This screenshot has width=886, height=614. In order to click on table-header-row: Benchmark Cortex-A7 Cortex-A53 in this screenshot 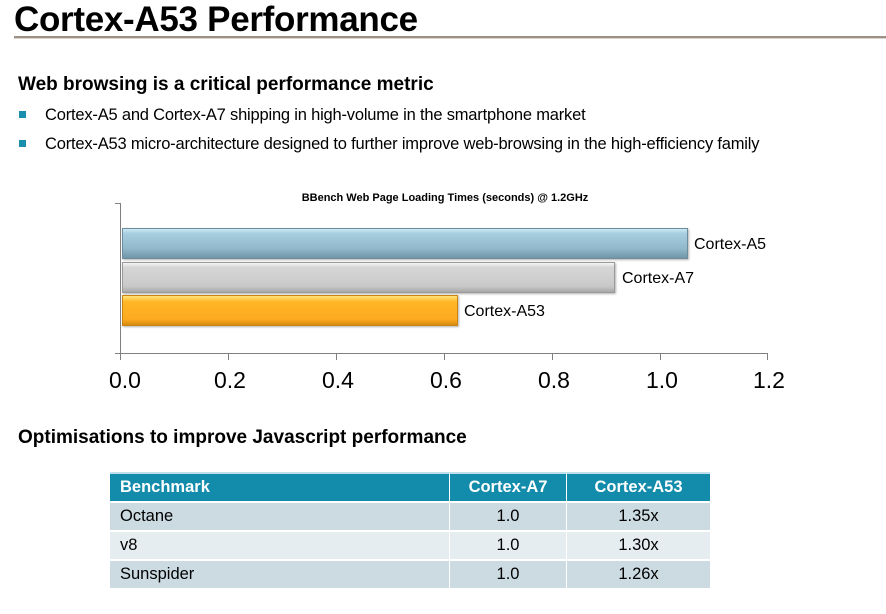, I will do `click(410, 486)`.